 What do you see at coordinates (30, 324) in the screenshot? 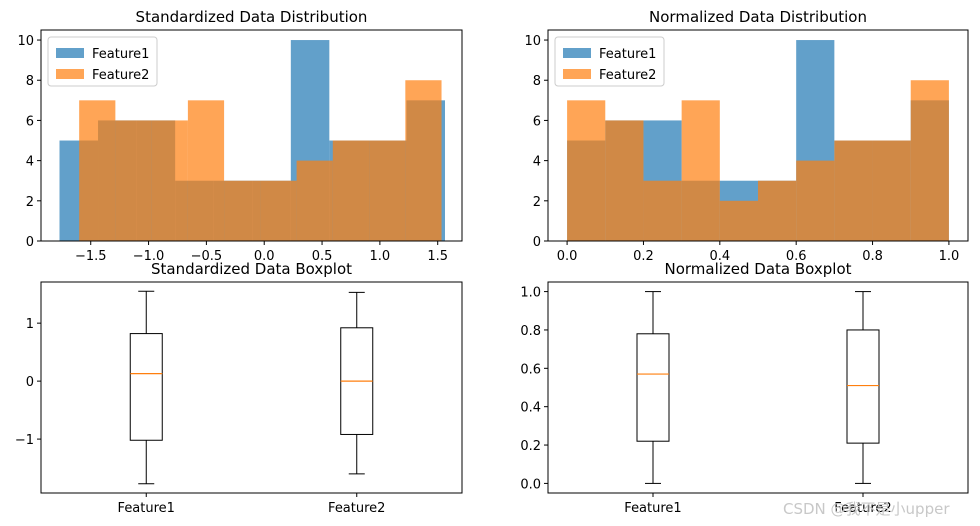
I see `y-tick-label: 1` at bounding box center [30, 324].